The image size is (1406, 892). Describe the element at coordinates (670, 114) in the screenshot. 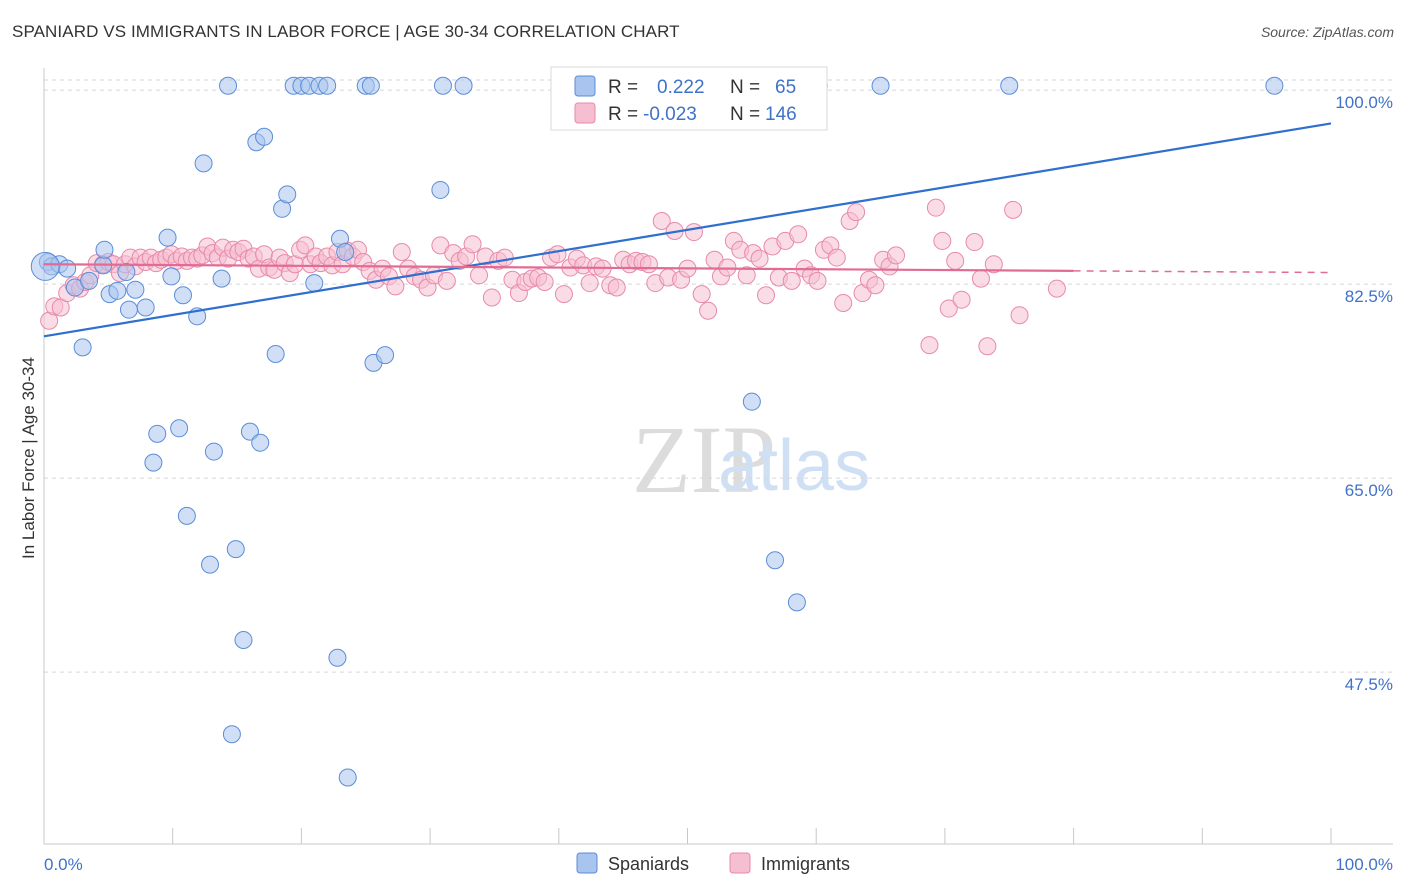

I see `legend-r-value-2: -0.023` at that location.